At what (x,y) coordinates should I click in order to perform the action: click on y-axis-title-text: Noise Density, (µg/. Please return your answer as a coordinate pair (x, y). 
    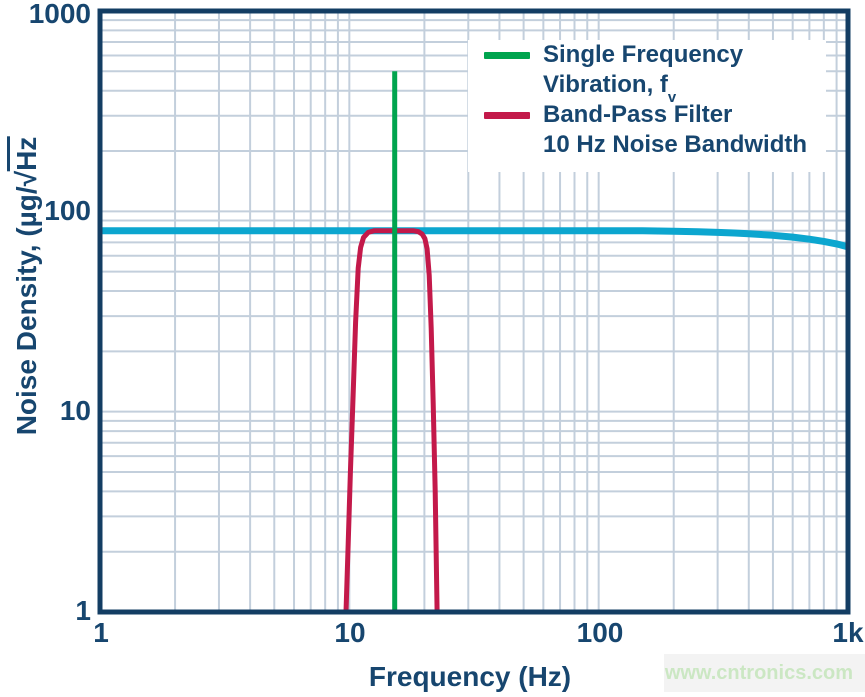
    Looking at the image, I should click on (26, 311).